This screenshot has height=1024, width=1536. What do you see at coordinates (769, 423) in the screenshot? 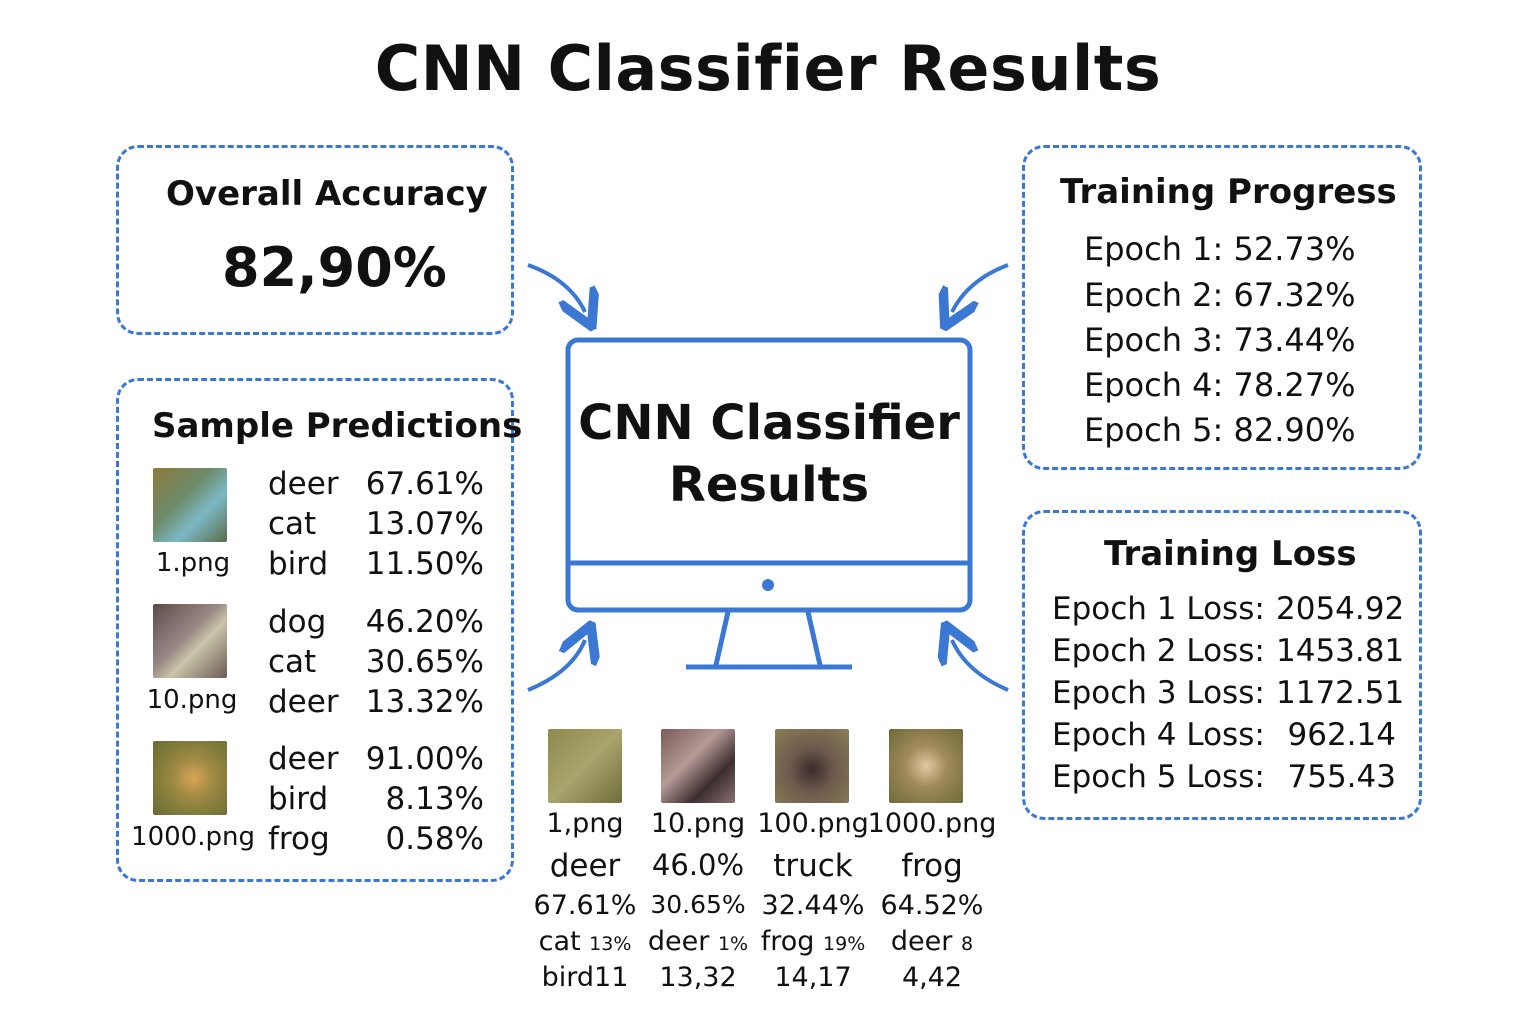
I see `monitor-caption-line1: CNN Classifier` at bounding box center [769, 423].